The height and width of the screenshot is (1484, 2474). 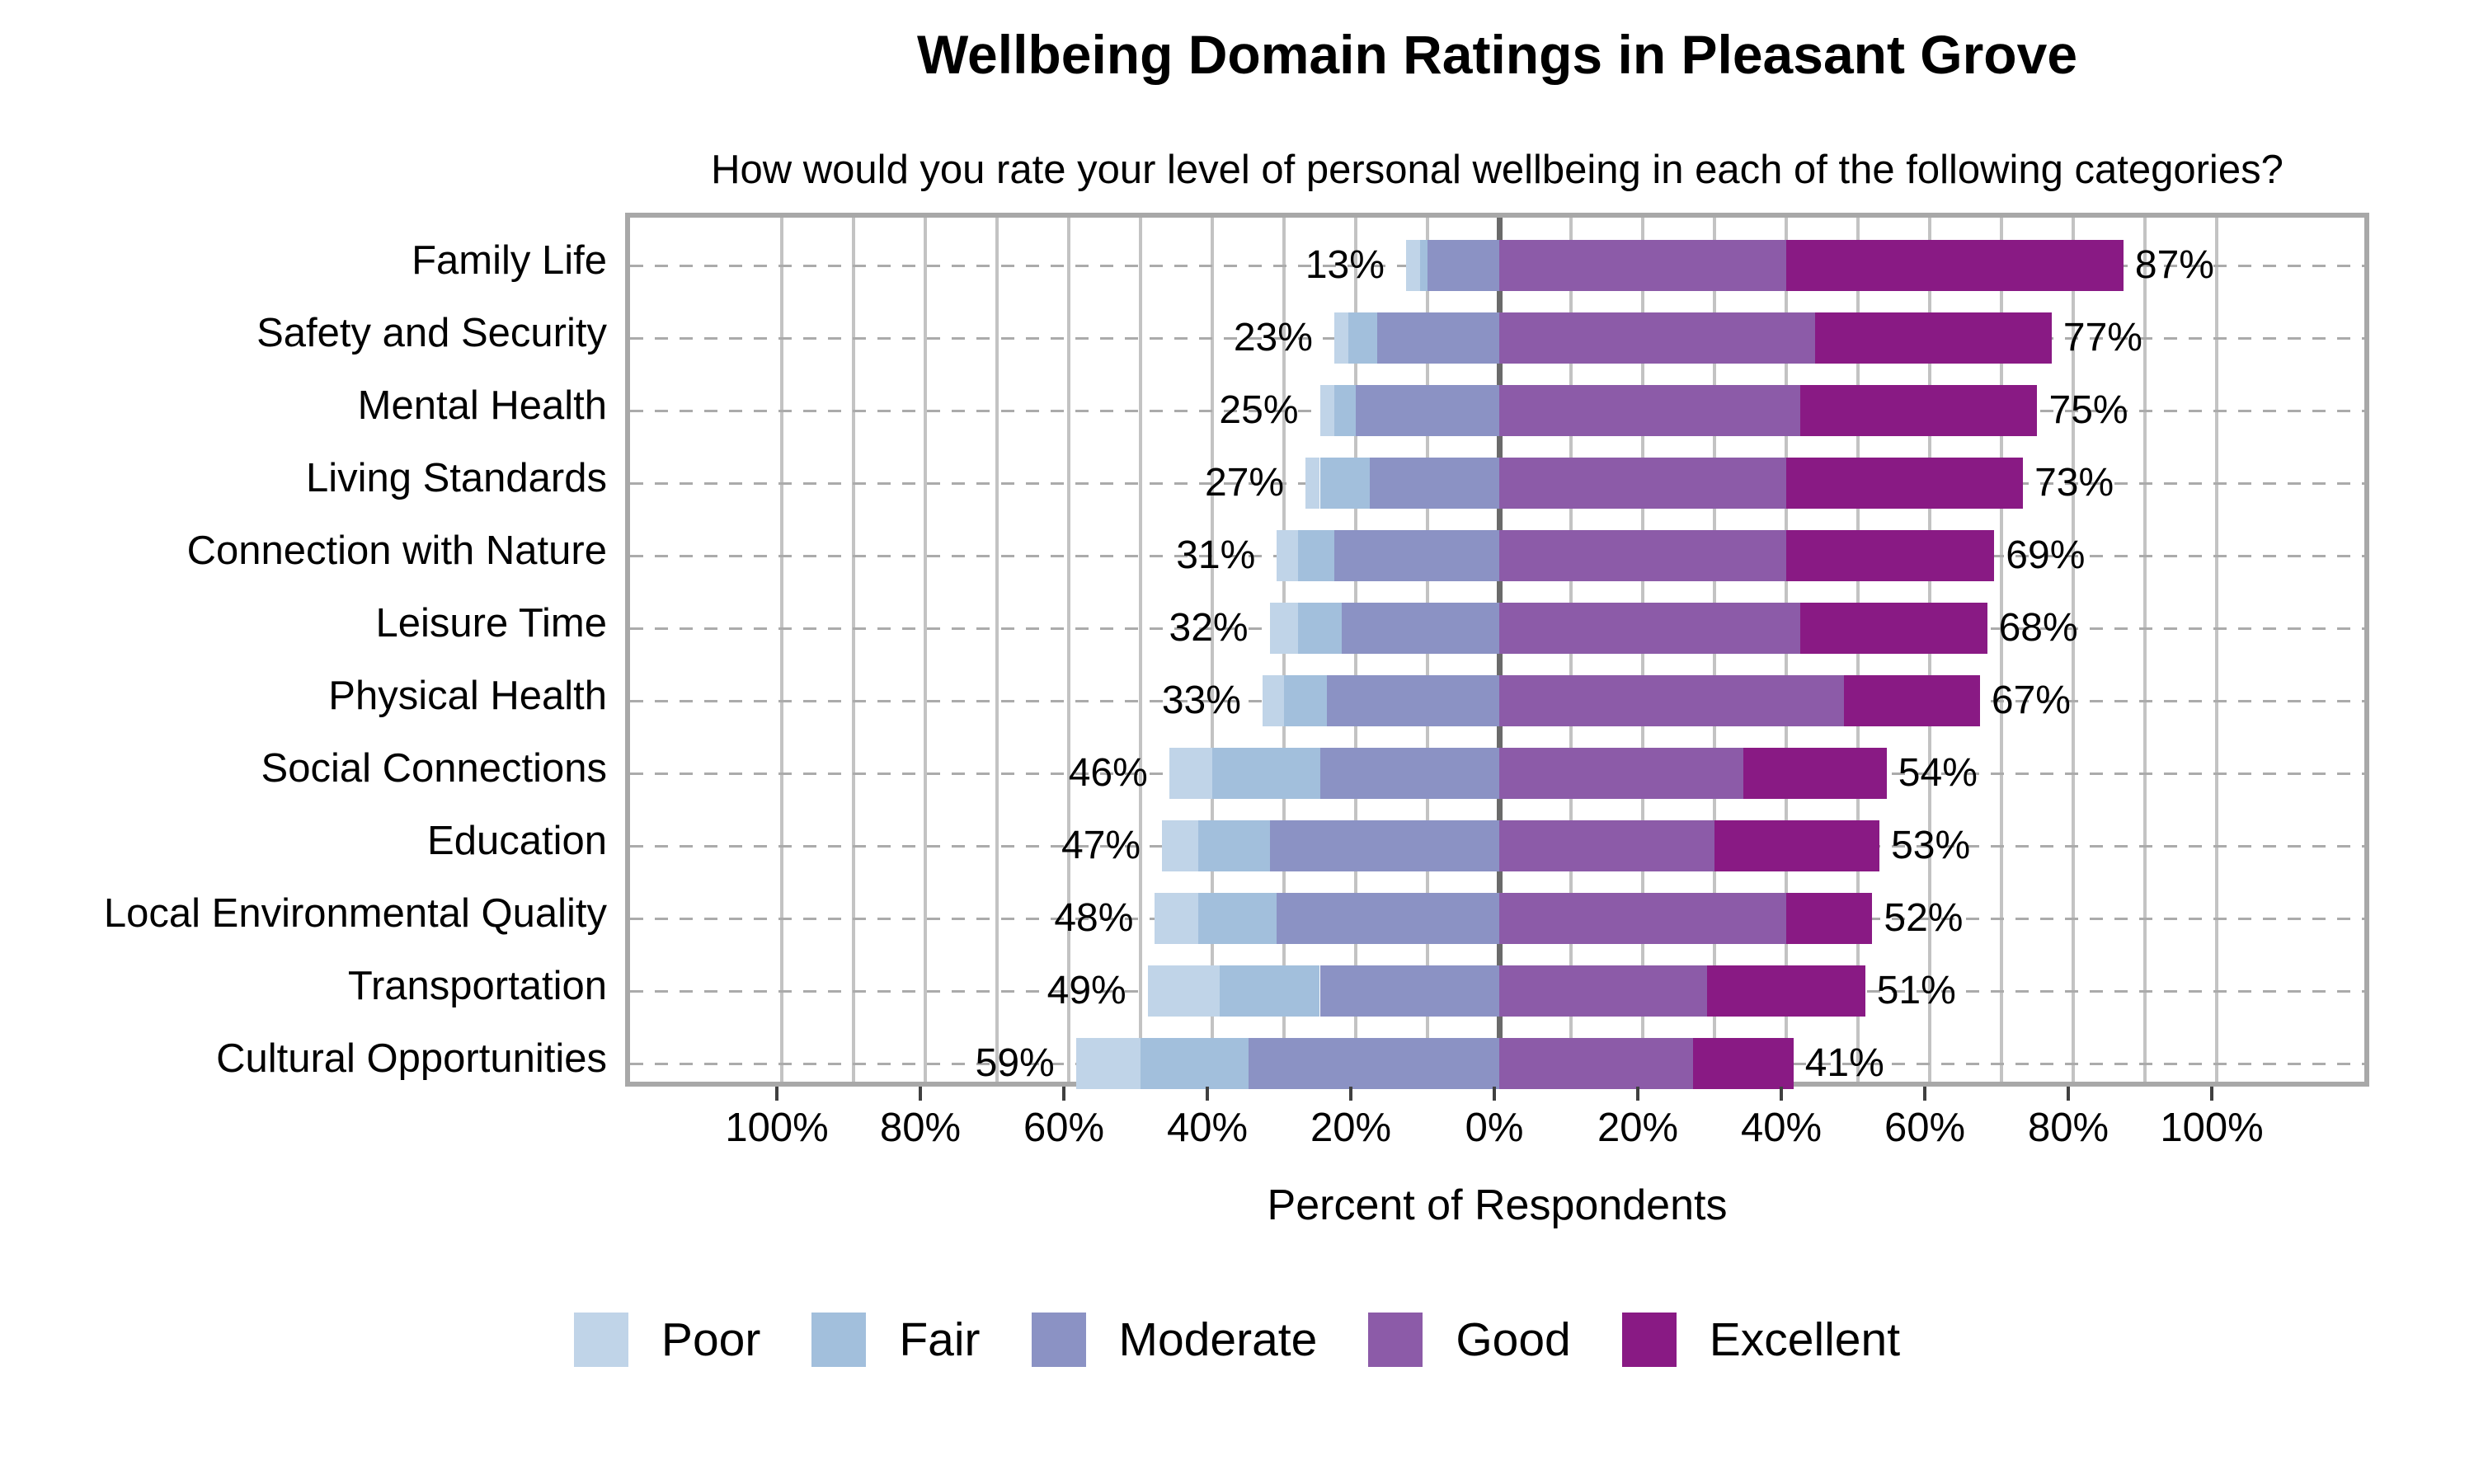 What do you see at coordinates (1395, 1340) in the screenshot?
I see `legend-swatch-good` at bounding box center [1395, 1340].